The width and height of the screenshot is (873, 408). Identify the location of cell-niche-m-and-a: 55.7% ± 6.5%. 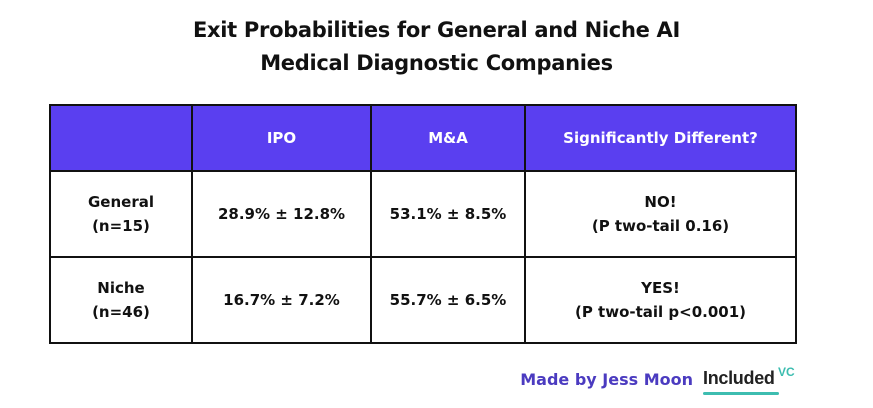
(448, 300).